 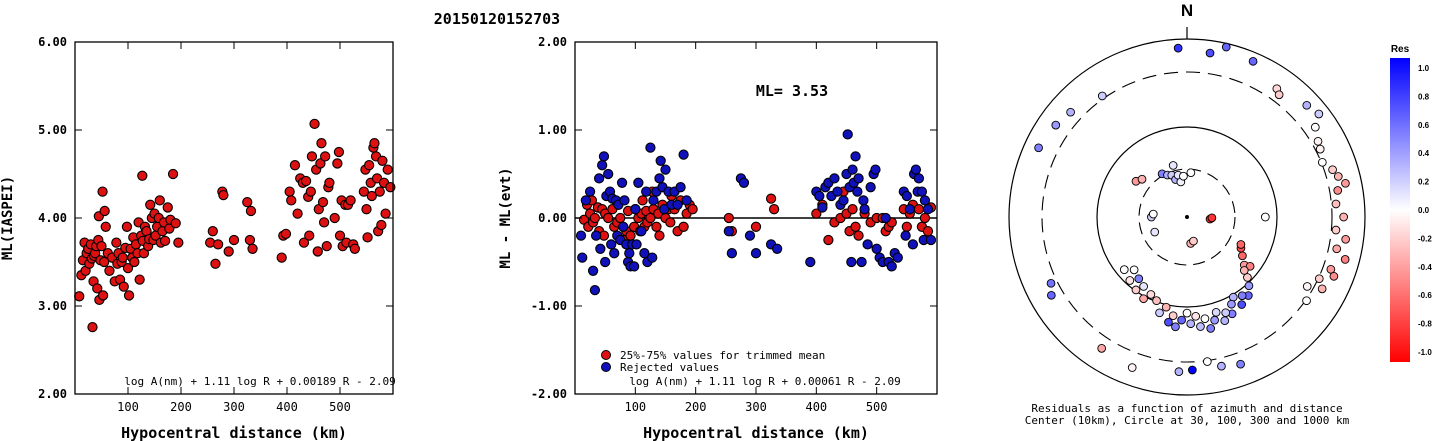 I want to click on north-label: N, so click(x=1187, y=10).